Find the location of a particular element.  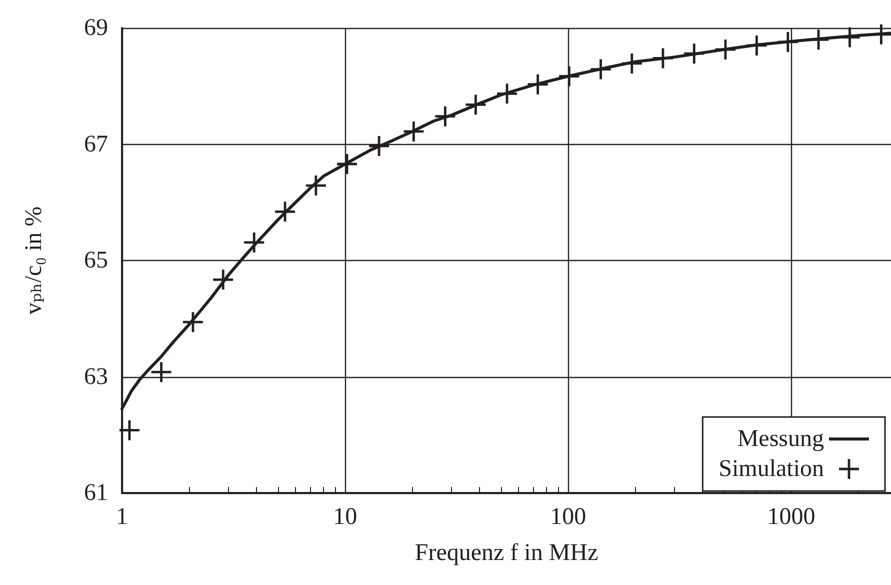

y-tick-label: 69 is located at coordinates (96, 28).